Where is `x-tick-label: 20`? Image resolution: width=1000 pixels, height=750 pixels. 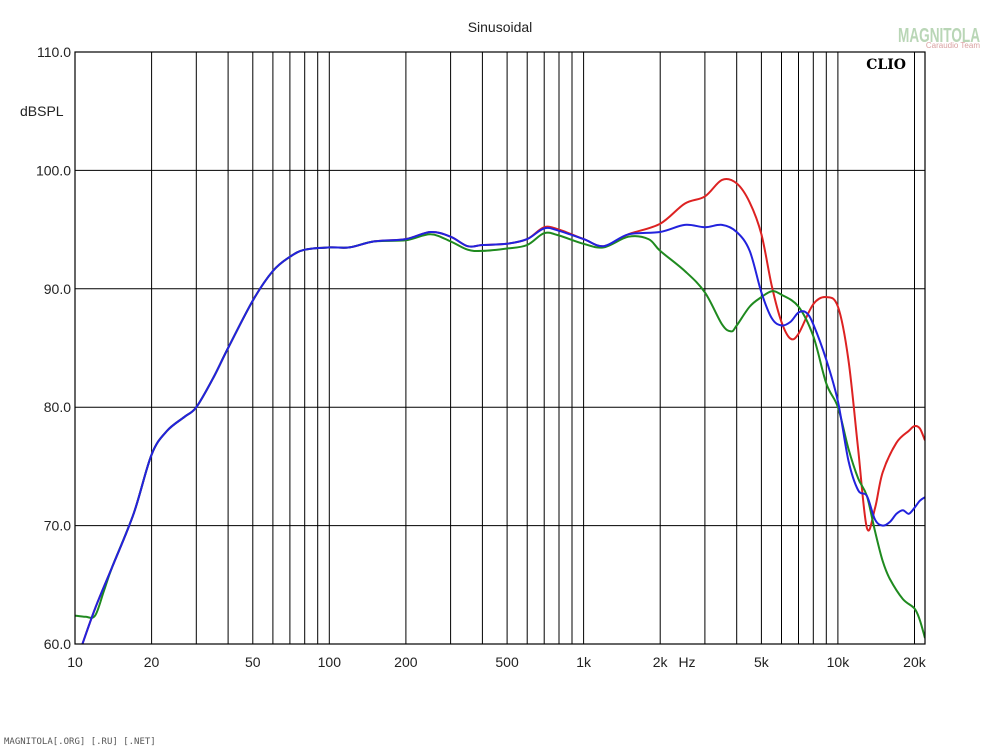
x-tick-label: 20 is located at coordinates (152, 662).